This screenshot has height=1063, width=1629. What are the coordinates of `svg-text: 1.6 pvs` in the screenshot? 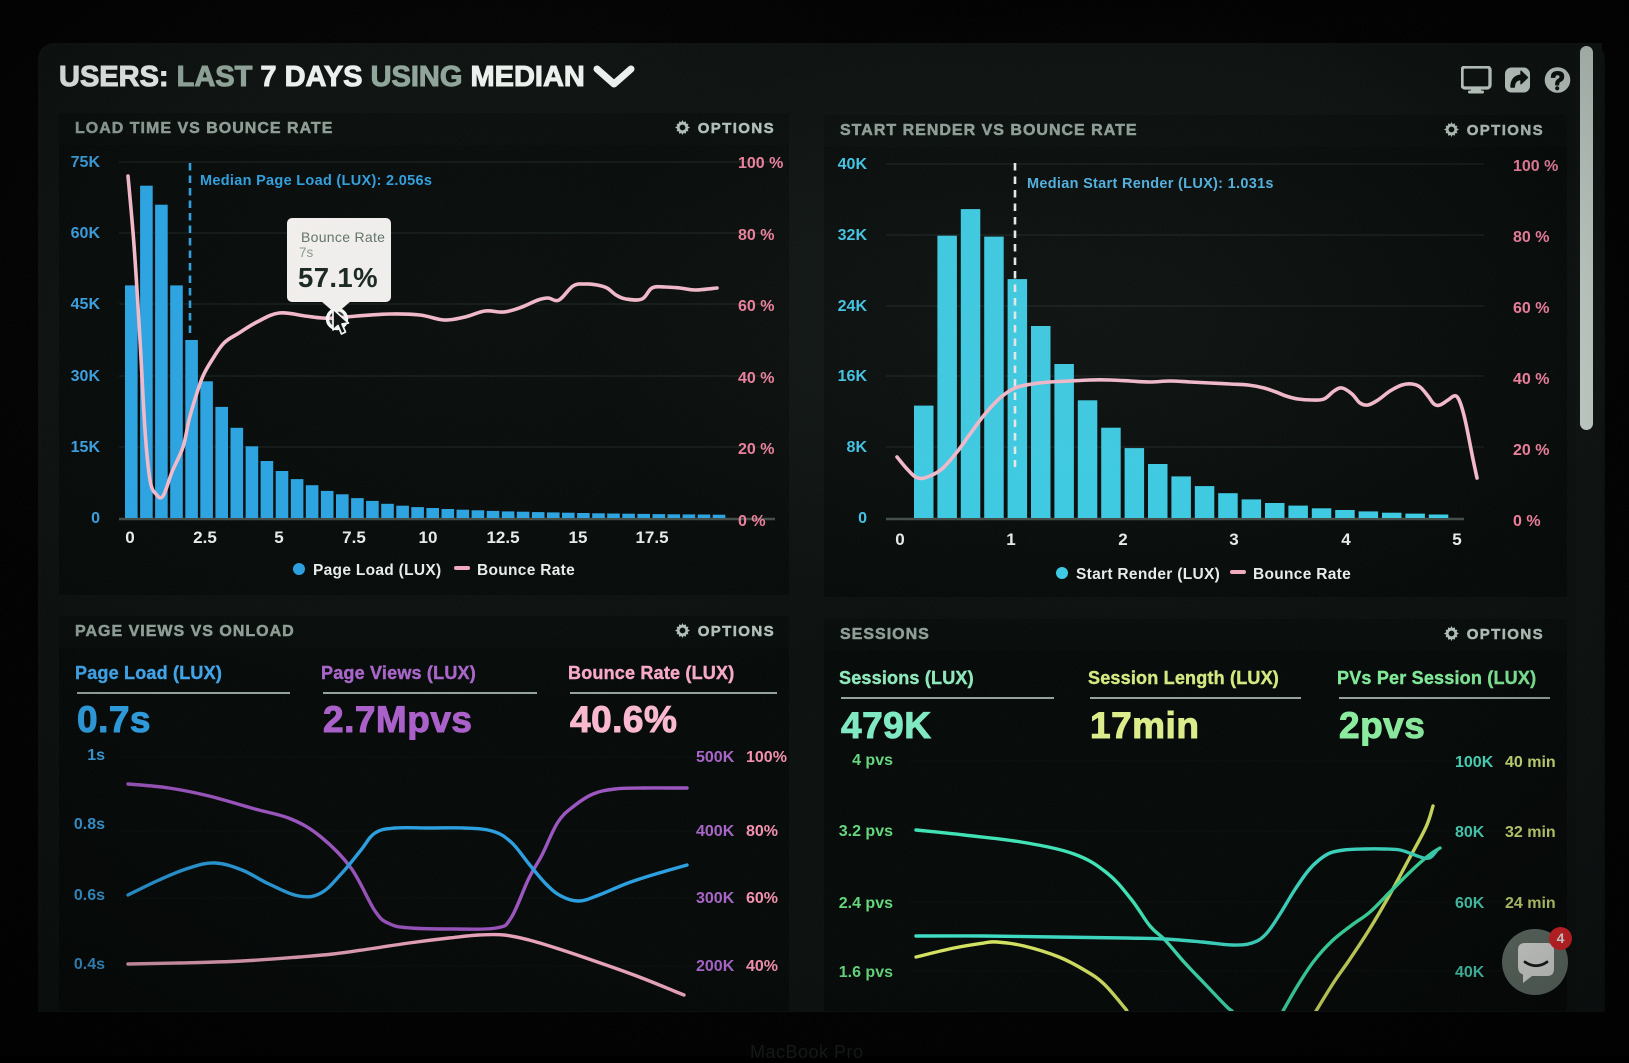 It's located at (866, 972).